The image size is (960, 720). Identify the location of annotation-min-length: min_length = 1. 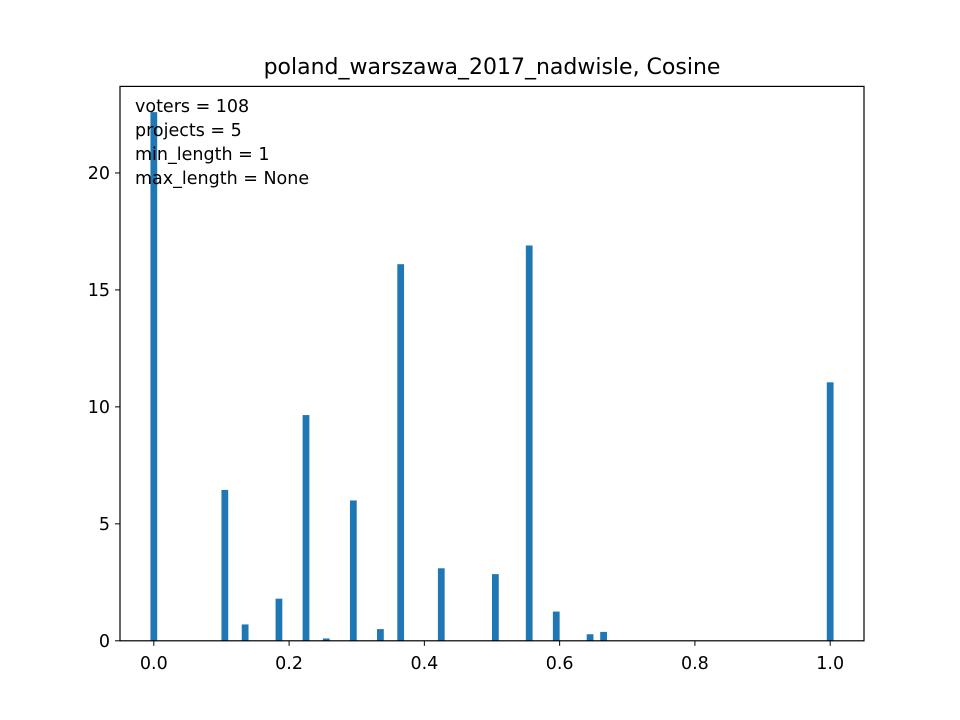
(202, 155).